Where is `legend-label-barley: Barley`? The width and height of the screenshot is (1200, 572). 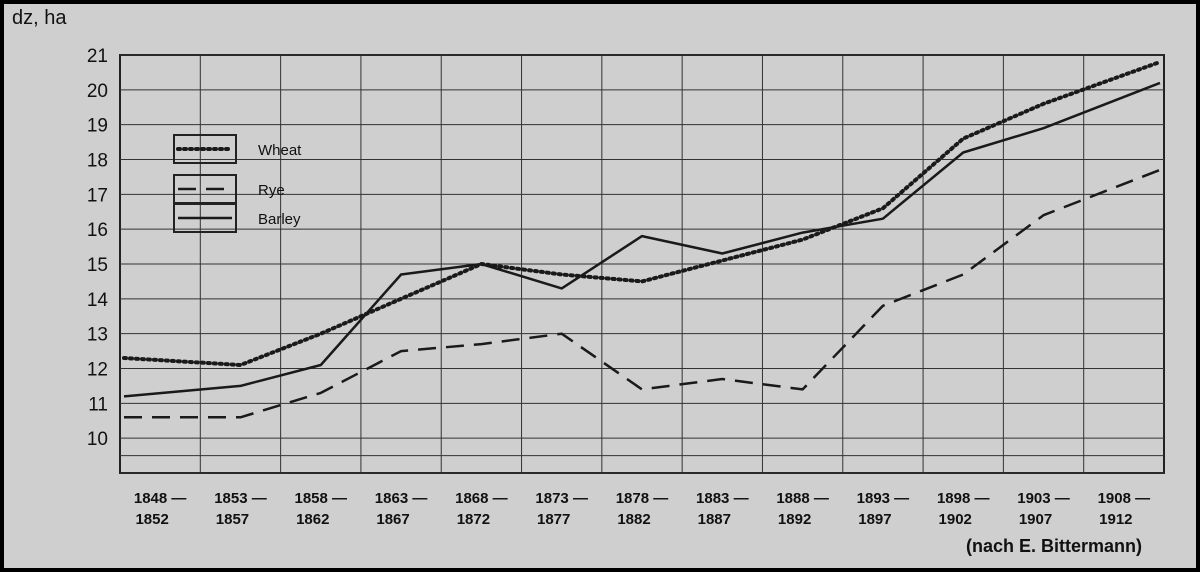 legend-label-barley: Barley is located at coordinates (279, 219).